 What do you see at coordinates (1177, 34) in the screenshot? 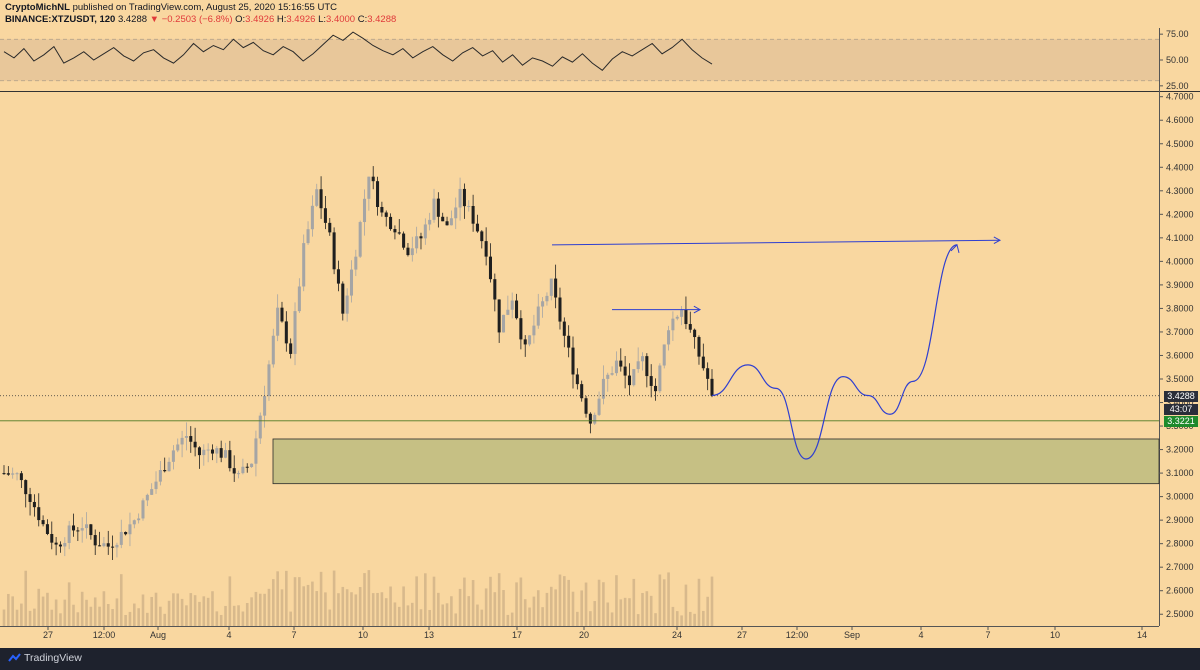
I see `oscillator-tick-label: 75.00` at bounding box center [1177, 34].